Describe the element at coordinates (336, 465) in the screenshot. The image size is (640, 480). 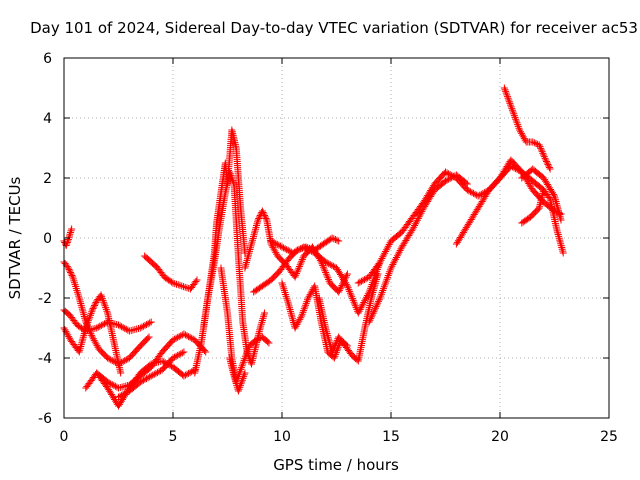
I see `x-axis-label: GPS time / hours` at that location.